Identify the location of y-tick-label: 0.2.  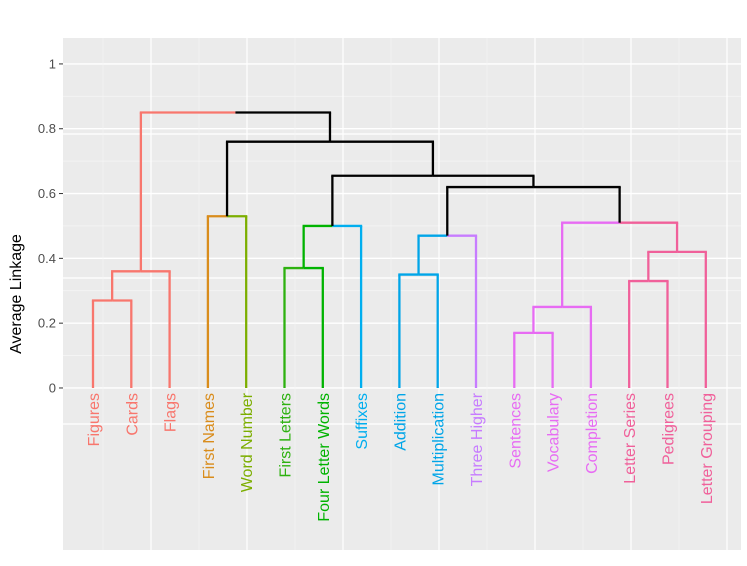
(47, 323).